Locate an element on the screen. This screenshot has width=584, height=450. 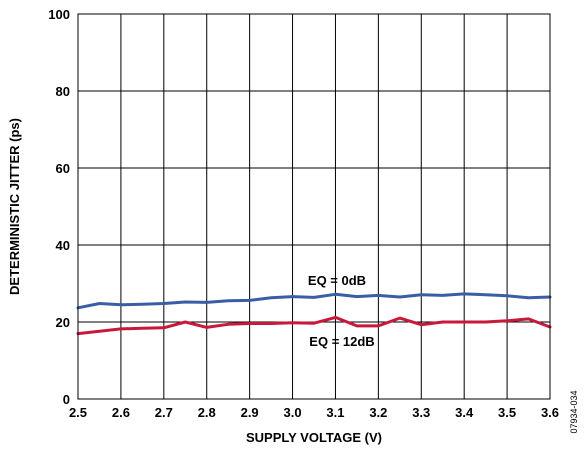
y-tick-label: 20 is located at coordinates (63, 322).